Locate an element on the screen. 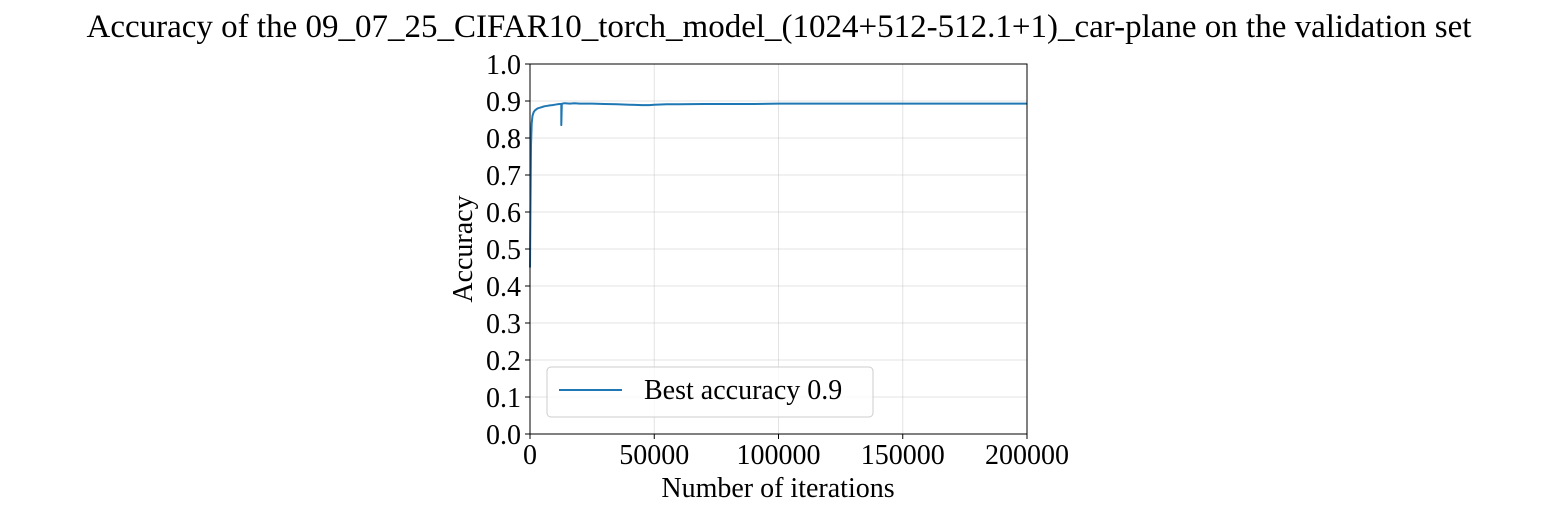 Image resolution: width=1558 pixels, height=512 pixels. y-tick-label: 0.9 is located at coordinates (503, 102).